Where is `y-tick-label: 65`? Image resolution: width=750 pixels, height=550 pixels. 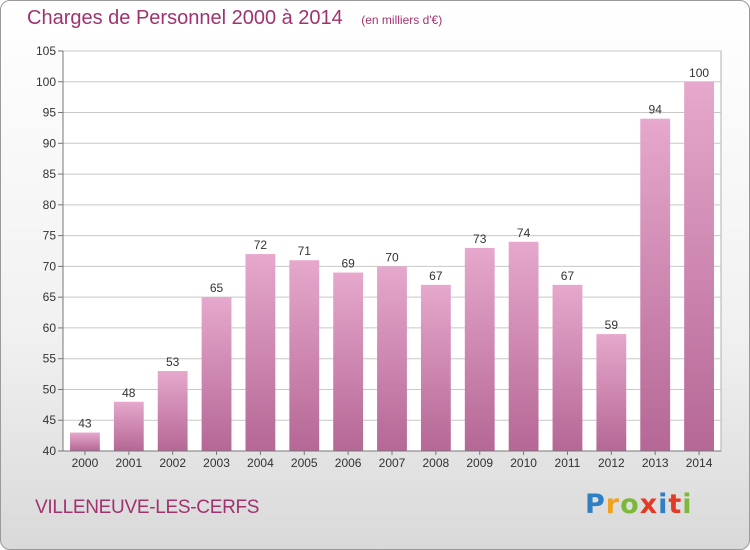 y-tick-label: 65 is located at coordinates (50, 297).